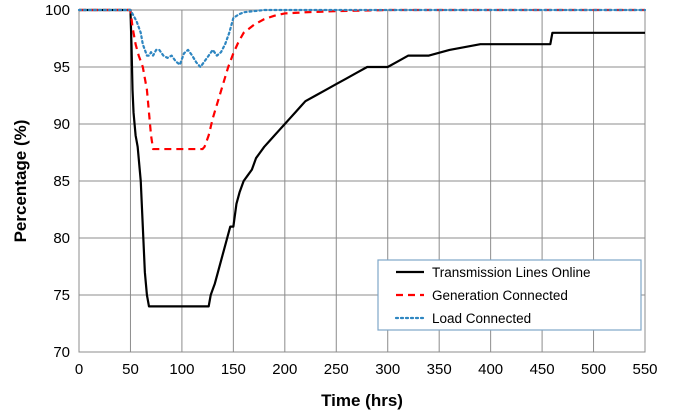  Describe the element at coordinates (366, 369) in the screenshot. I see `x-tick-labels: 0 50 100 150 200 250 300 350 400 450 500 550` at that location.